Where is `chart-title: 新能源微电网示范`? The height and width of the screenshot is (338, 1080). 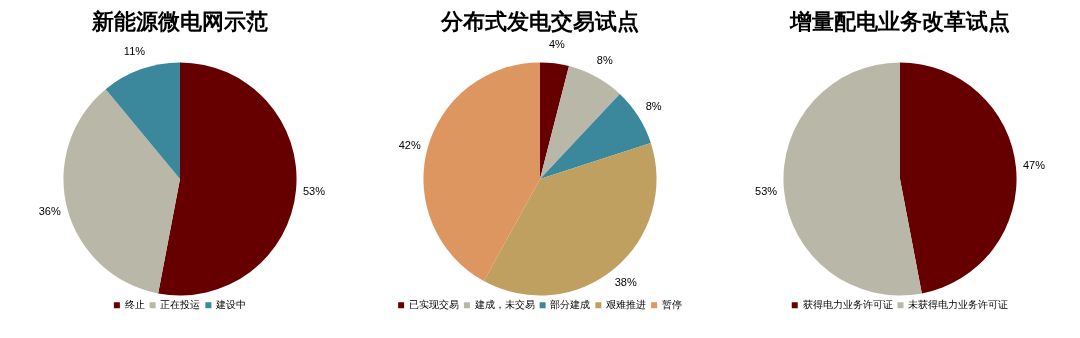 chart-title: 新能源微电网示范 is located at coordinates (179, 21).